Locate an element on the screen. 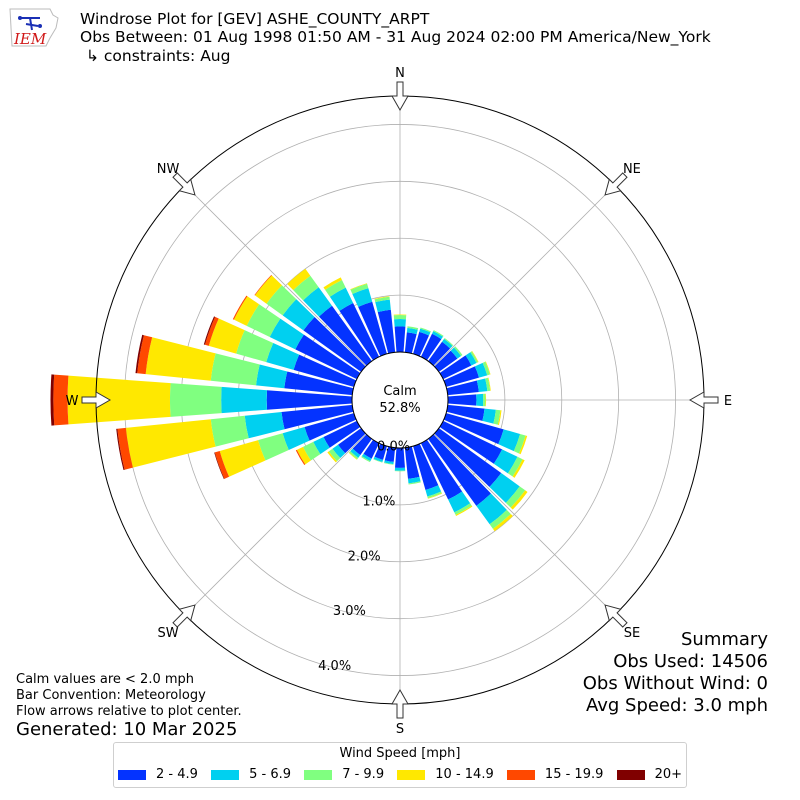 The image size is (800, 800). legend-label: 7 - 9.9 is located at coordinates (363, 774).